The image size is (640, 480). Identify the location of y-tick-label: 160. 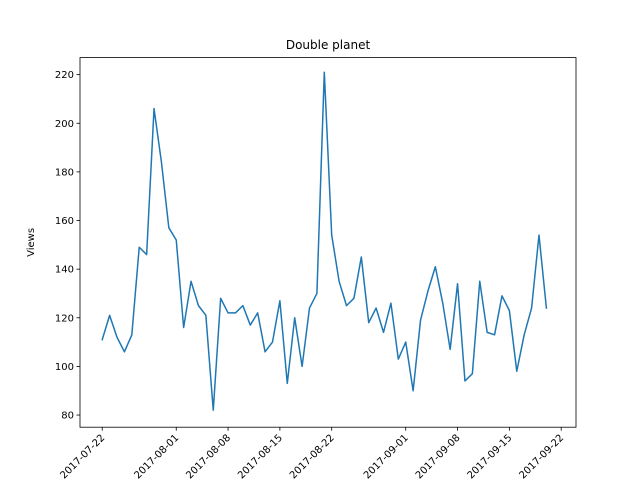
(64, 221).